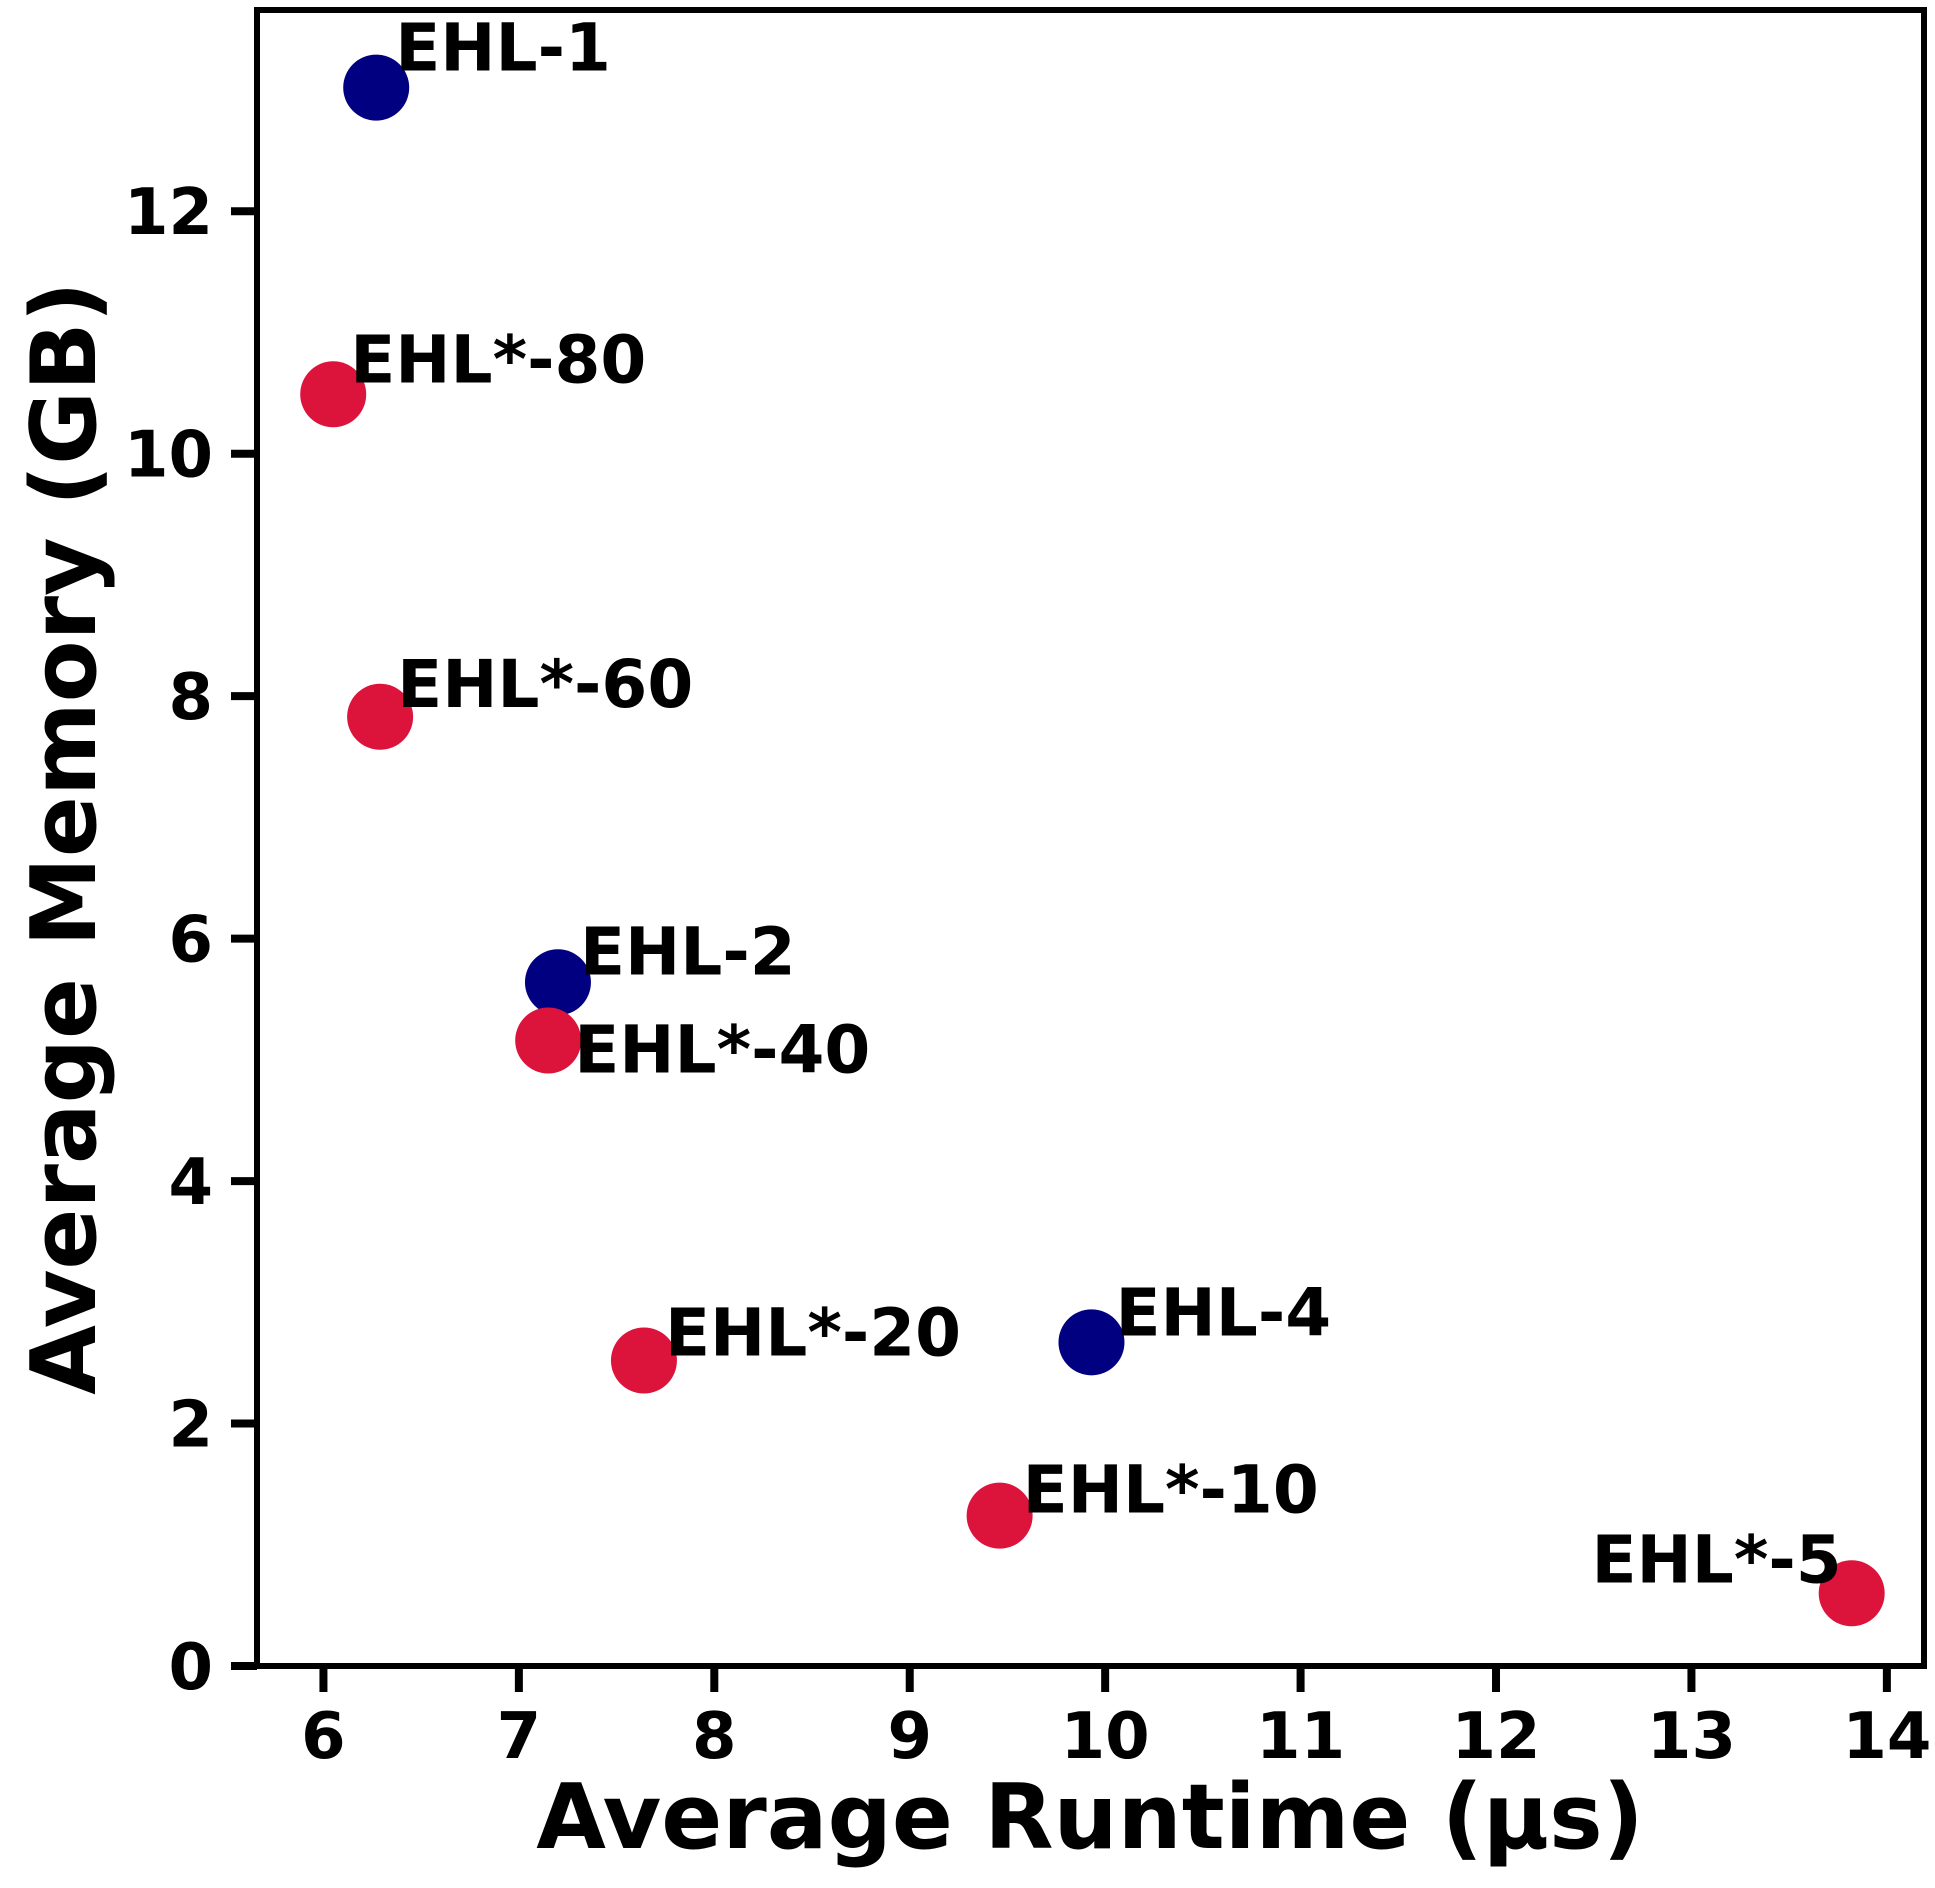 The height and width of the screenshot is (1888, 1935). What do you see at coordinates (1716, 1559) in the screenshot?
I see `data-point-label: EHL*-5` at bounding box center [1716, 1559].